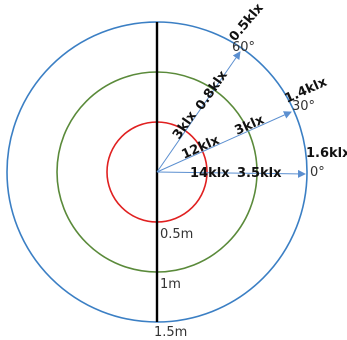  Describe the element at coordinates (224, 142) in the screenshot. I see `ray-30-degrees` at that location.